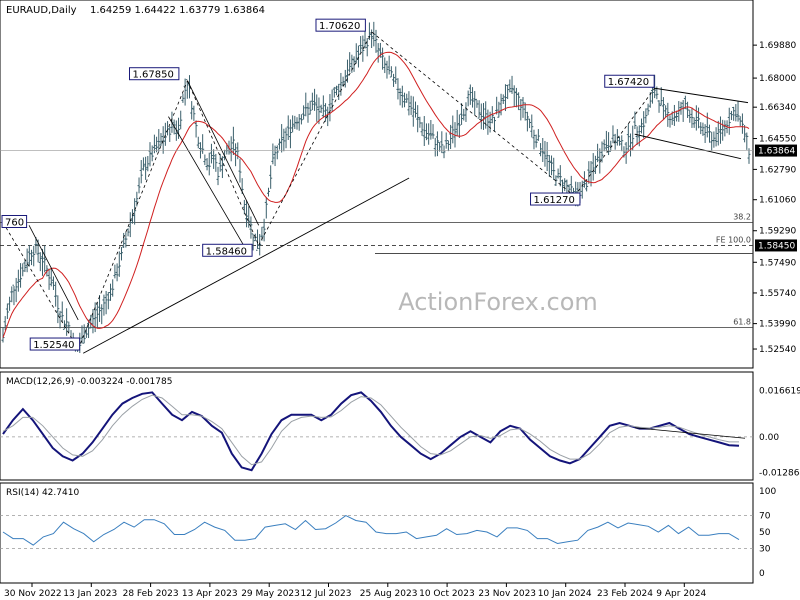 This screenshot has width=800, height=600. What do you see at coordinates (779, 474) in the screenshot?
I see `macd-tick-label: -0.012864` at bounding box center [779, 474].